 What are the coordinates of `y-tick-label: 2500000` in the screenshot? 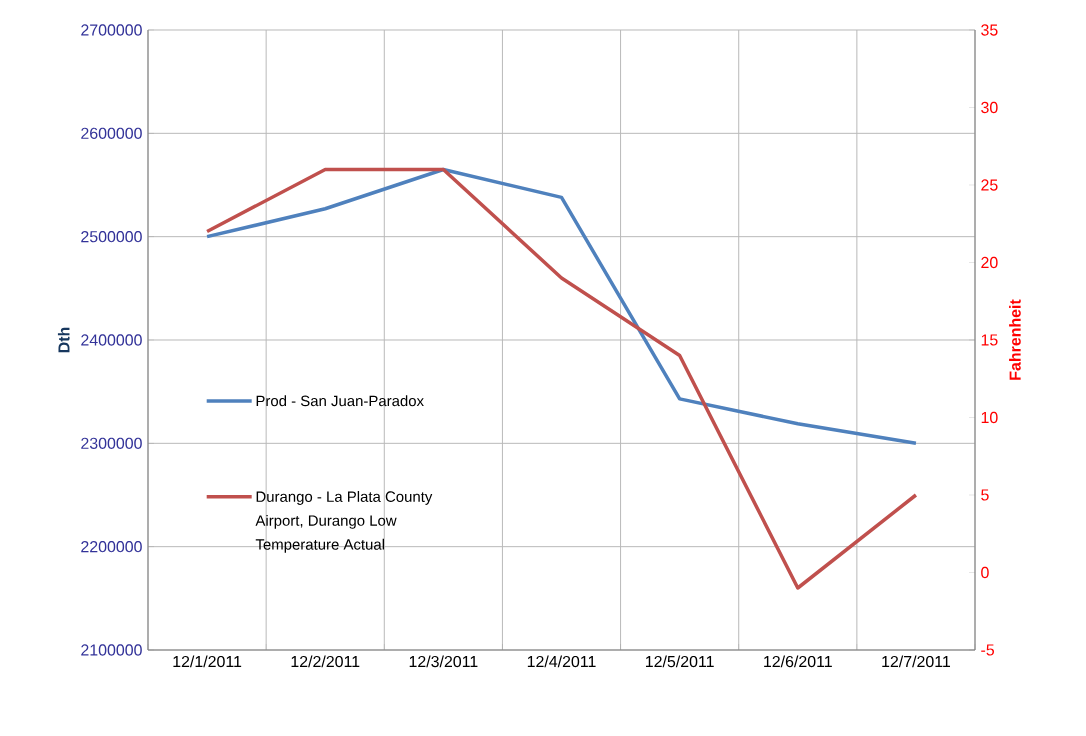 It's located at (111, 237).